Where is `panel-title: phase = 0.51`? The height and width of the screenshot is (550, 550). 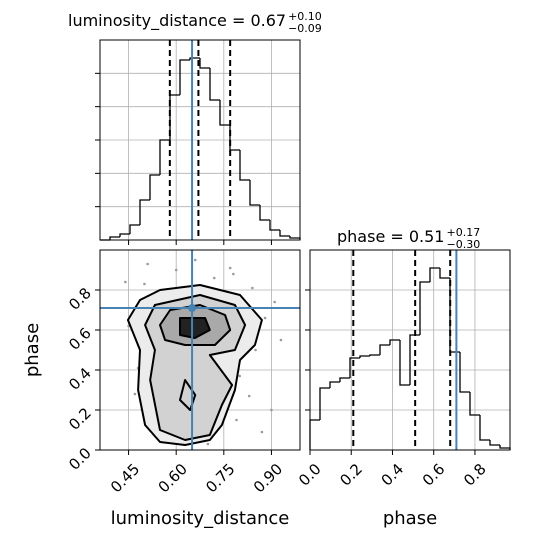
panel-title: phase = 0.51 is located at coordinates (390, 236).